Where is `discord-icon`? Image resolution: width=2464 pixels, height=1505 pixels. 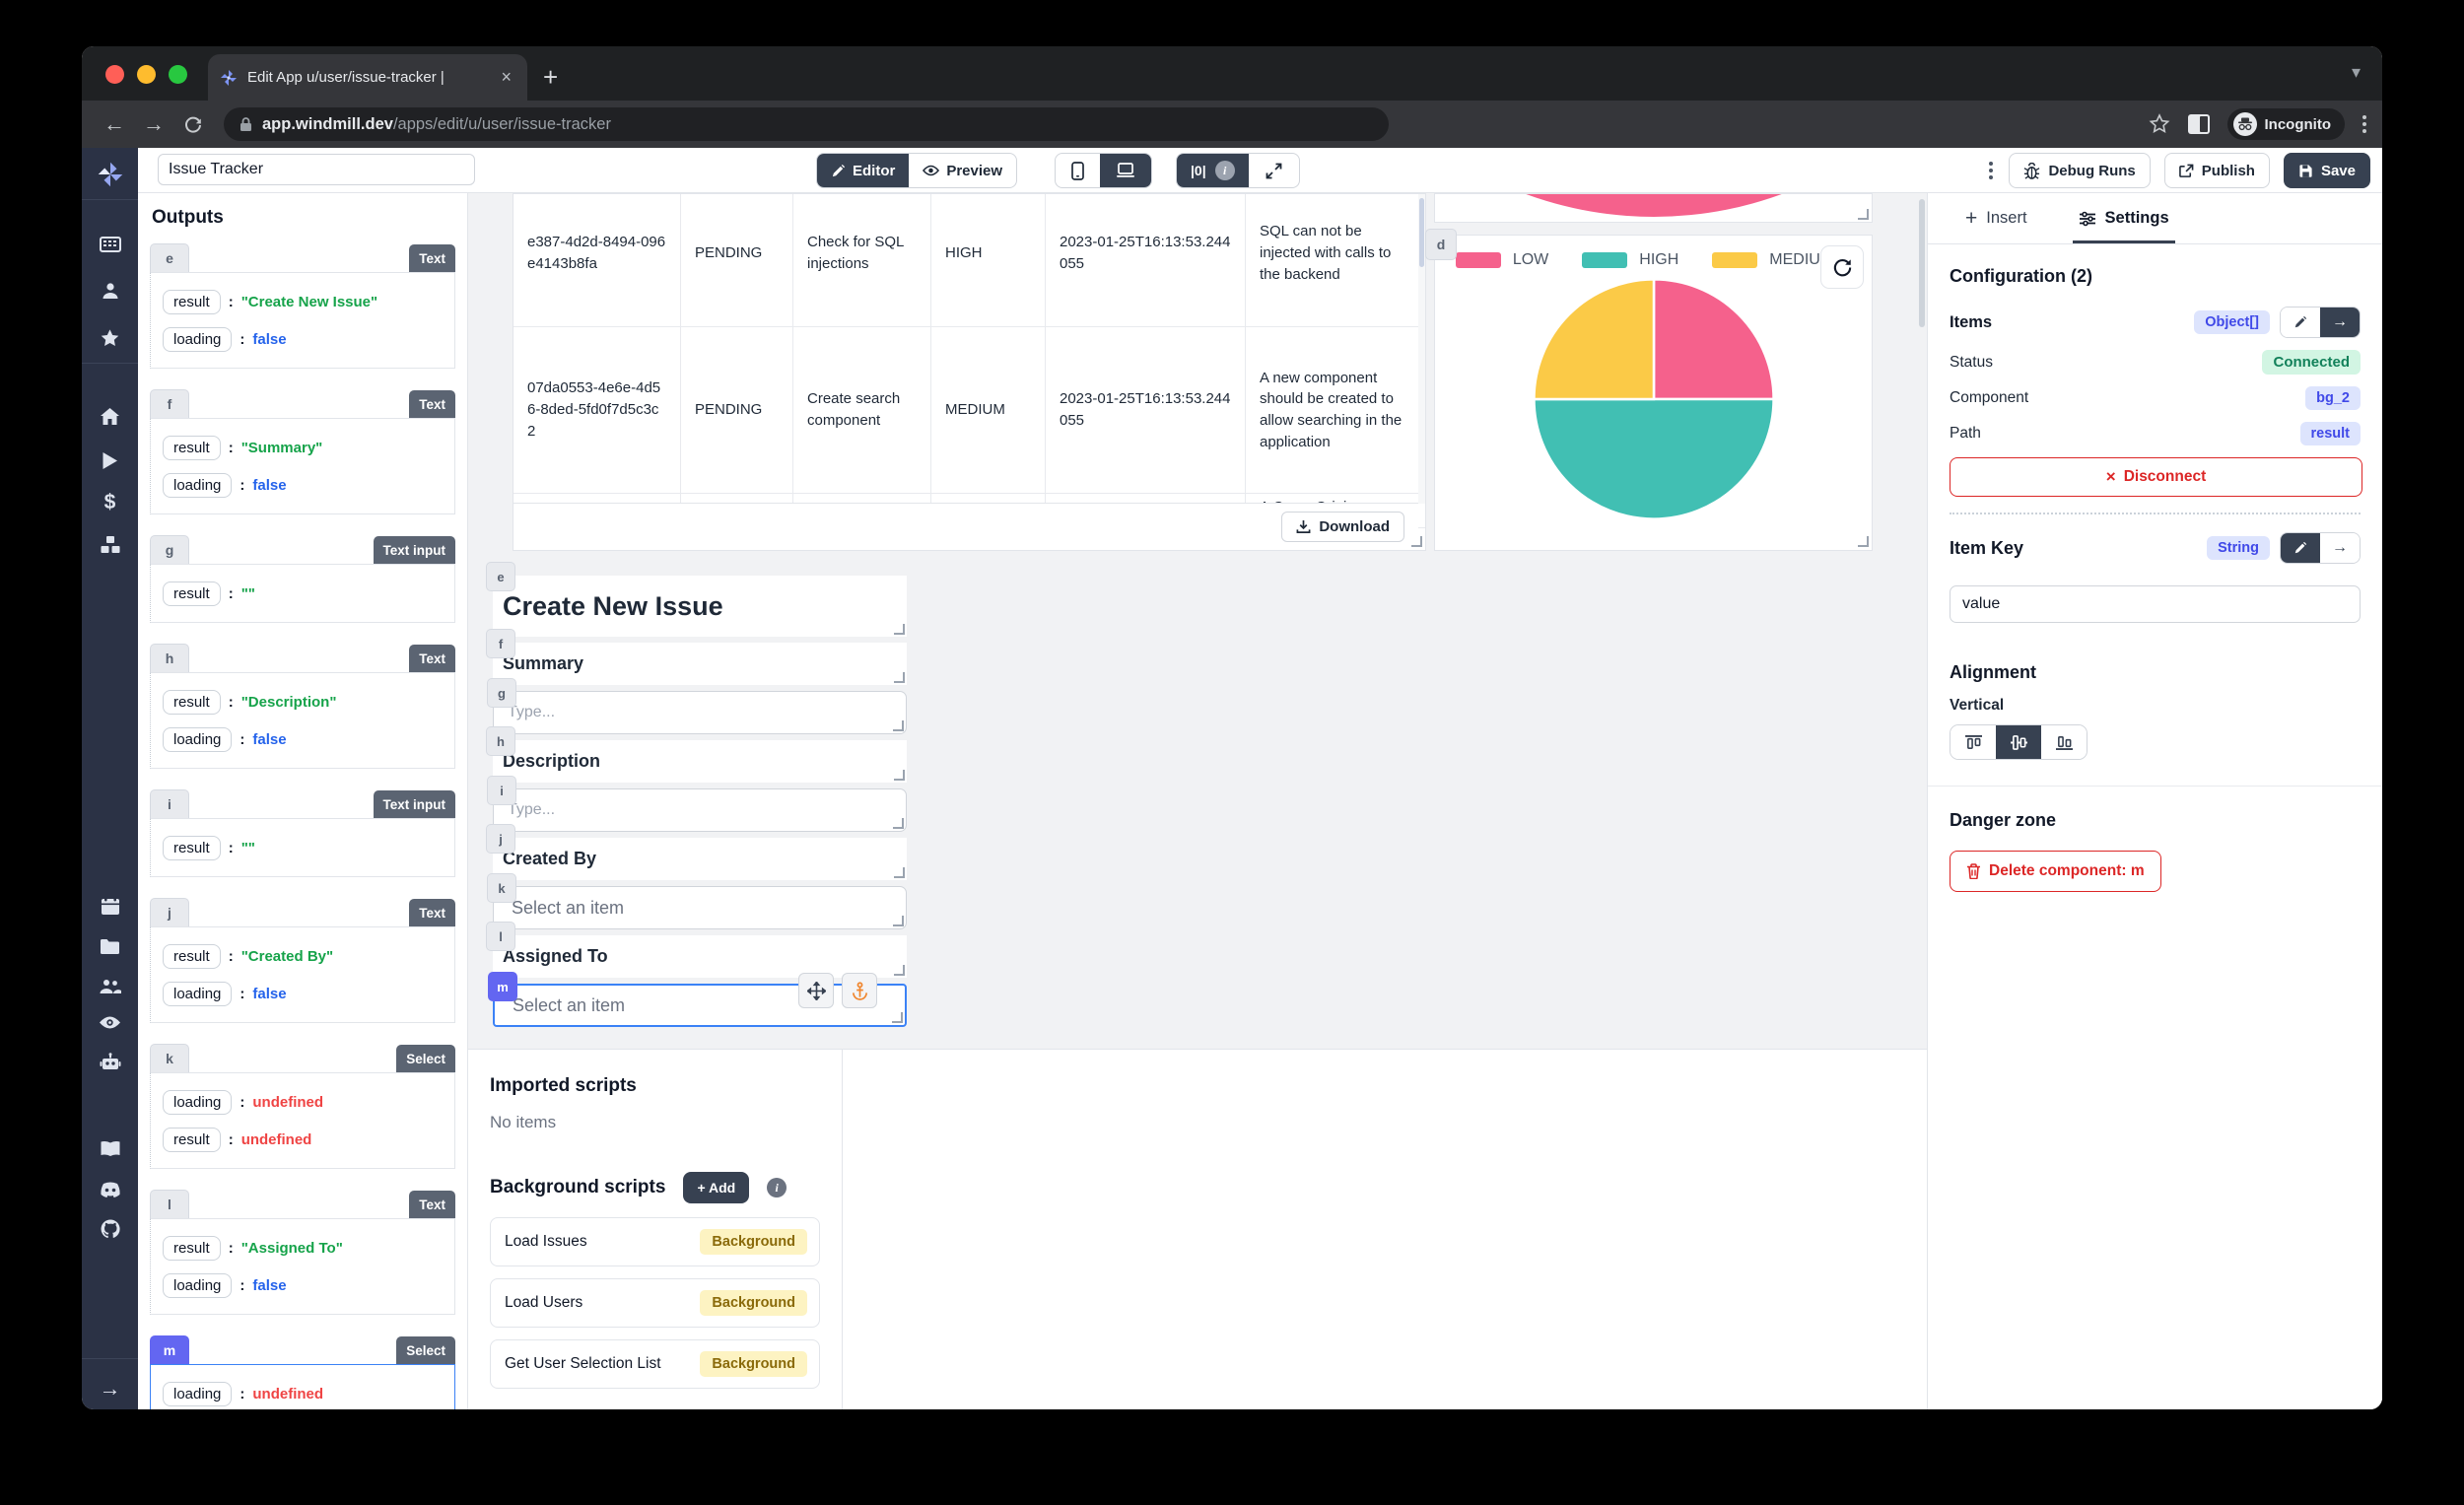
discord-icon is located at coordinates (110, 1189).